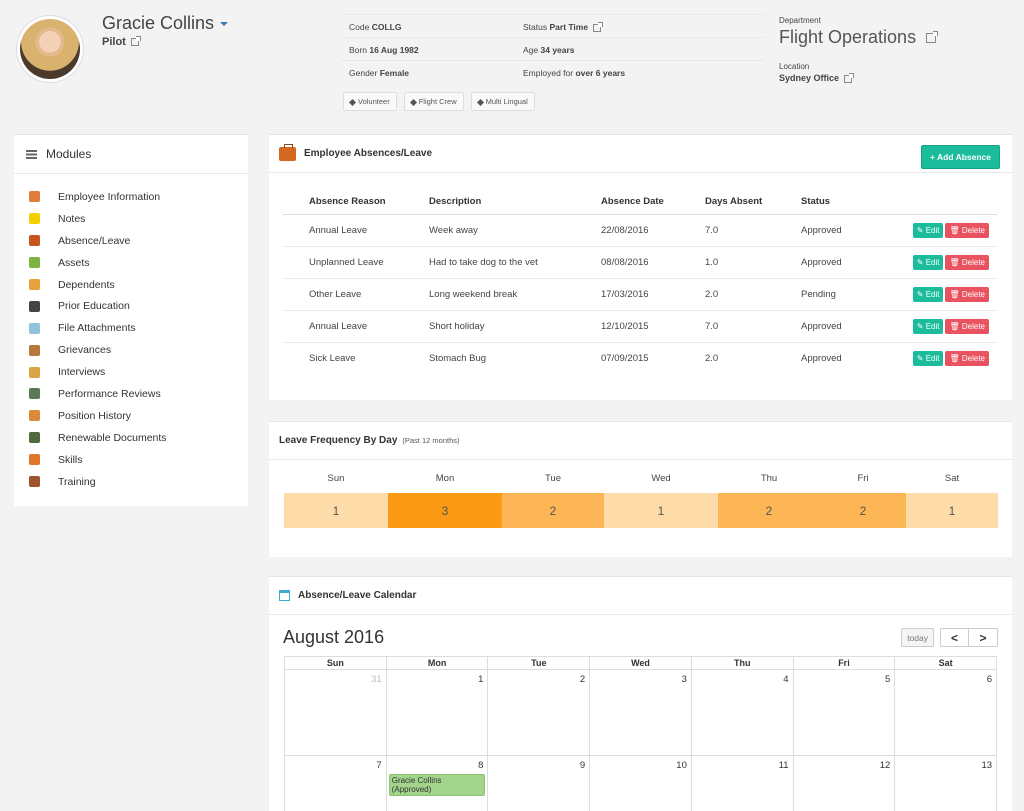  What do you see at coordinates (538, 663) in the screenshot?
I see `weekday-header: Tue` at bounding box center [538, 663].